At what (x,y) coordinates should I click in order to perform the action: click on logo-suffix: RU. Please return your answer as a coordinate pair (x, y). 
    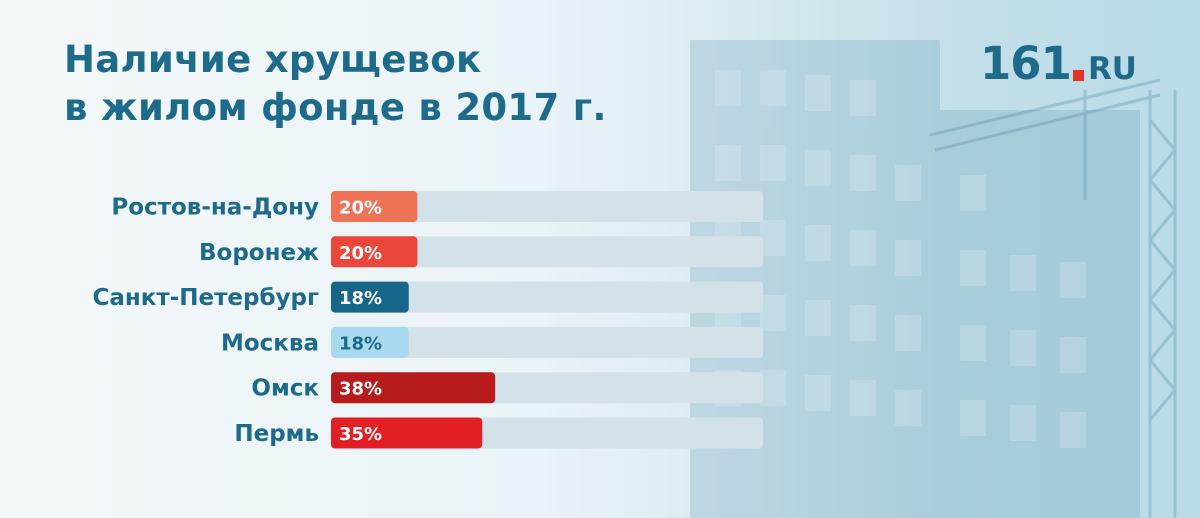
    Looking at the image, I should click on (1112, 69).